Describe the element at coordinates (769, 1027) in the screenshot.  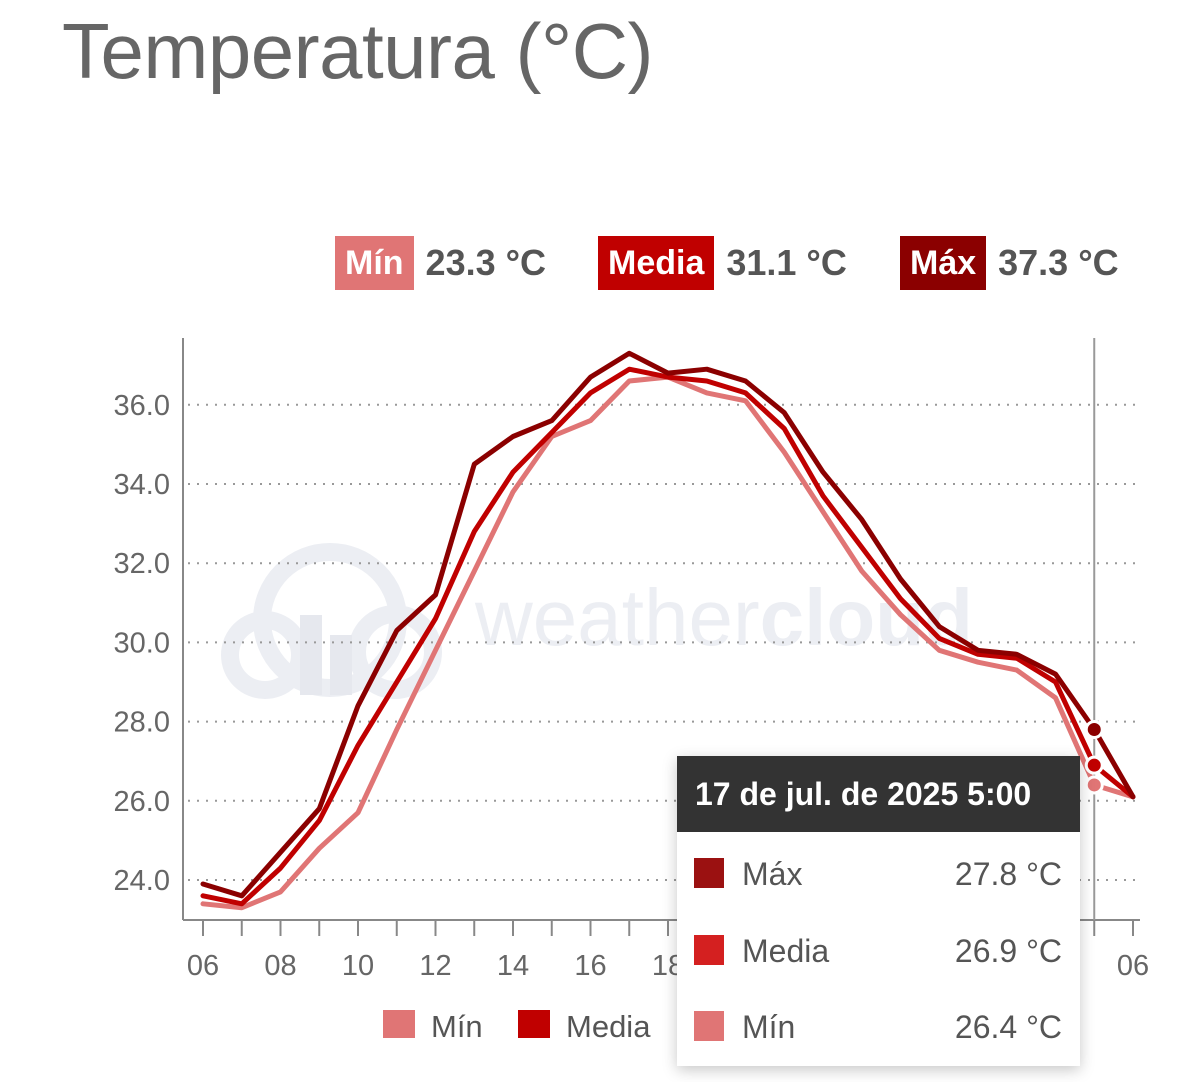
I see `tooltip-row-name: Mín` at that location.